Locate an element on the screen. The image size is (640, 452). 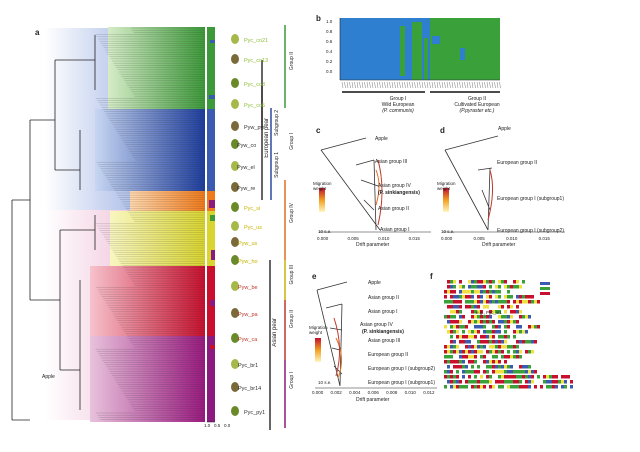
panel-c-ticks: 0.000 0.005 0.010 0.015 is located at coordinates (368, 238).